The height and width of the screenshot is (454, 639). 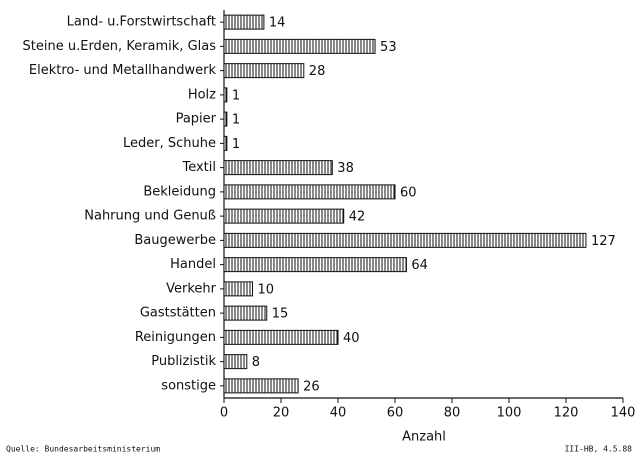 I want to click on y-tick-label: Leder, Schuhe, so click(x=169, y=143).